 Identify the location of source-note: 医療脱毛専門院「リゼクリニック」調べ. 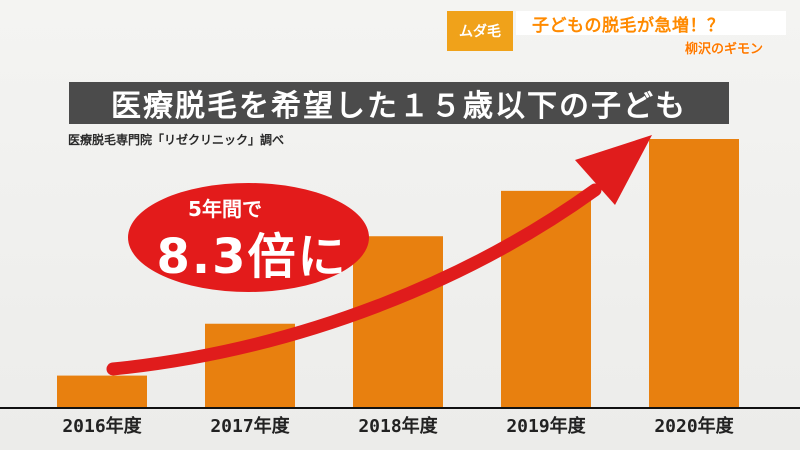
(176, 140).